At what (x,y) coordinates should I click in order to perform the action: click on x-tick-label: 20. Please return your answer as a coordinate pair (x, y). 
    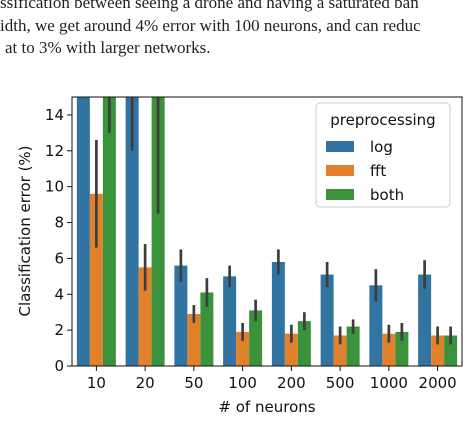
    Looking at the image, I should click on (145, 383).